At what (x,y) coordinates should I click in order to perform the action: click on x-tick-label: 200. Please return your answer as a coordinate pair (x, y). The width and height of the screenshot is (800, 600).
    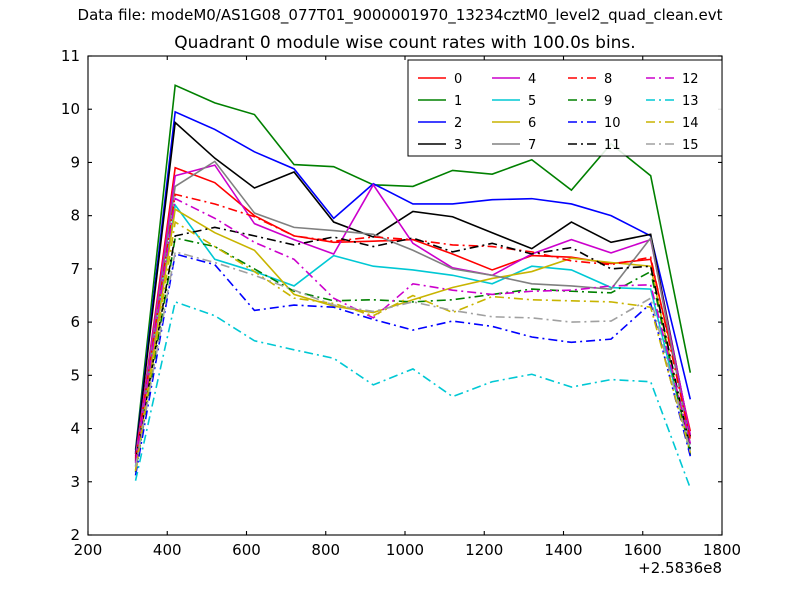
    Looking at the image, I should click on (88, 550).